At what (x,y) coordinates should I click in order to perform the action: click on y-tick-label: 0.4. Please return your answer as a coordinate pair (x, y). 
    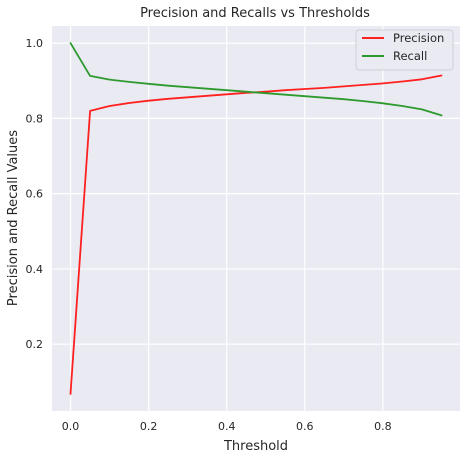
    Looking at the image, I should click on (35, 269).